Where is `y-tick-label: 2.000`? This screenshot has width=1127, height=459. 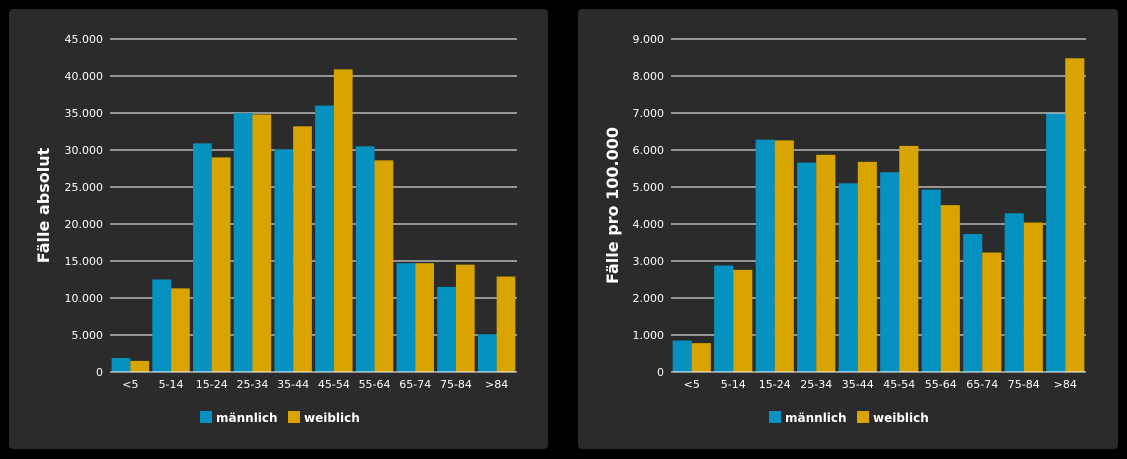
y-tick-label: 2.000 is located at coordinates (649, 298).